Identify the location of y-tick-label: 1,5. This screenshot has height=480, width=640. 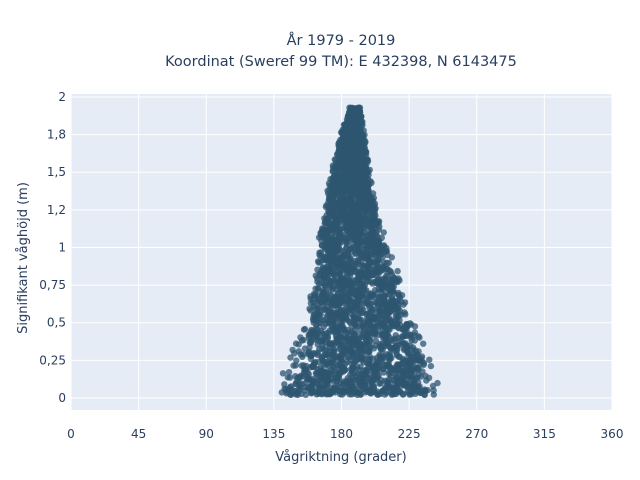
(56, 172).